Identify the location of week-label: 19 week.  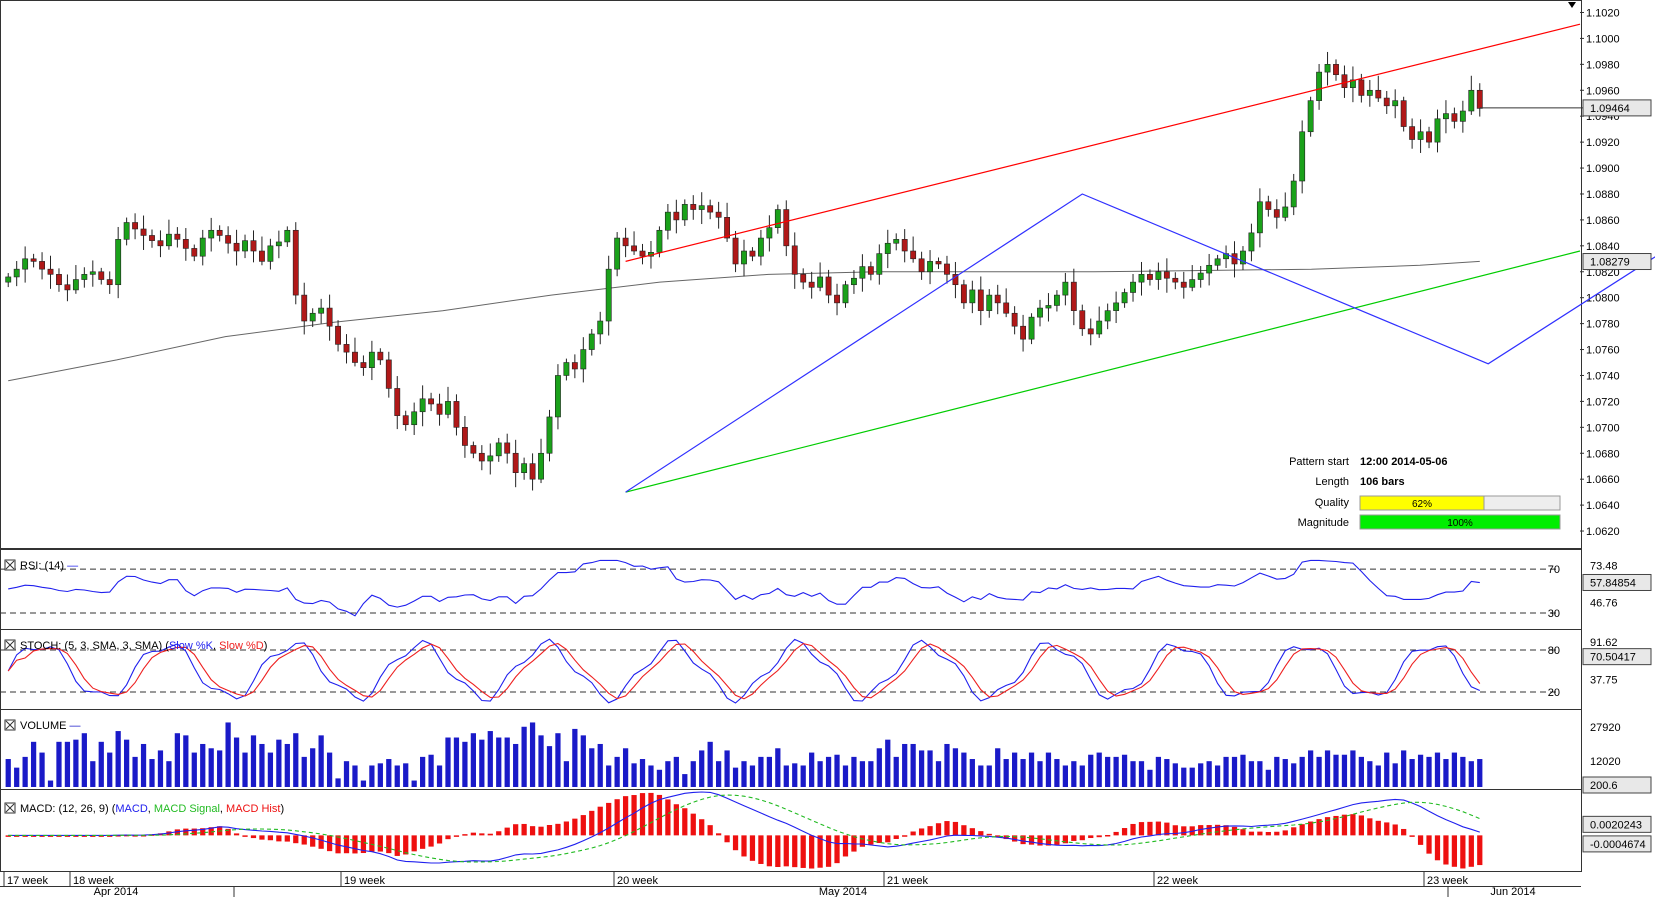
(364, 881).